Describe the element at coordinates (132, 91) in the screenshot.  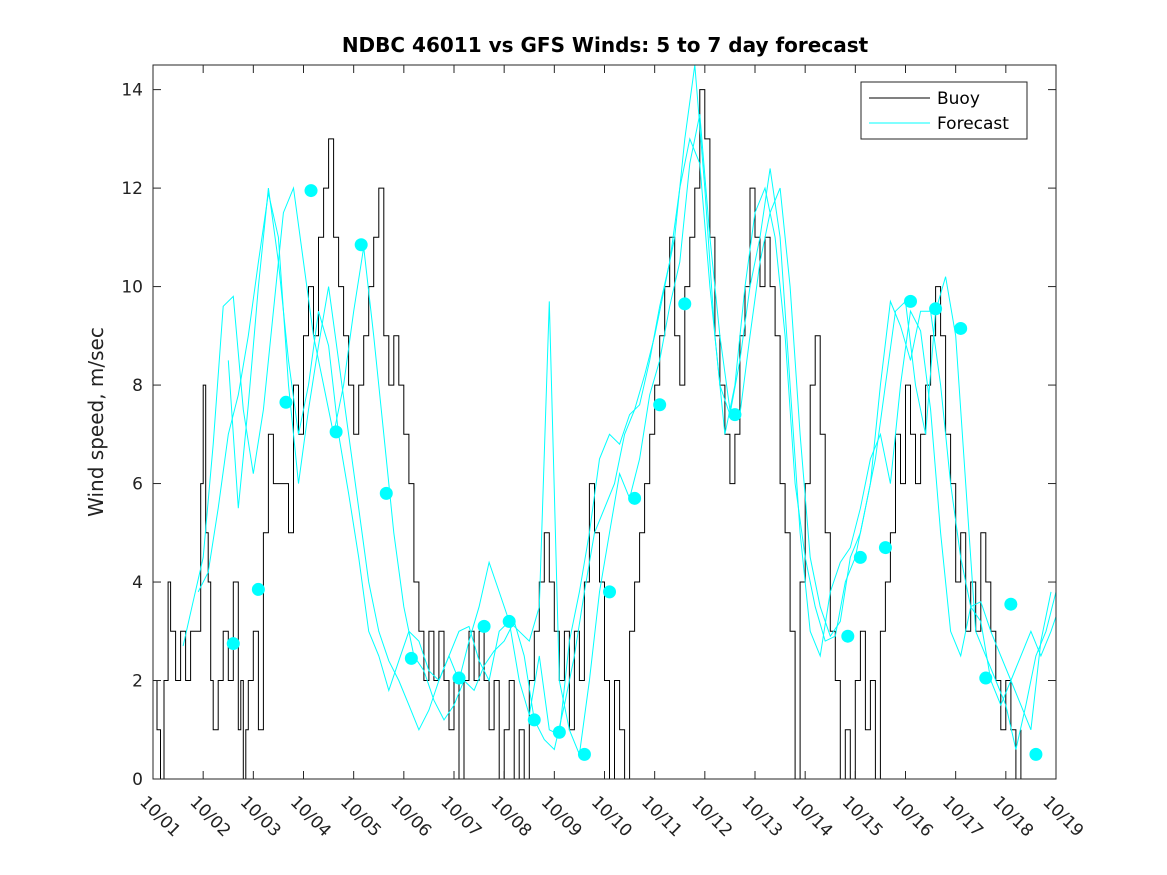
I see `y-tick-label: 14` at that location.